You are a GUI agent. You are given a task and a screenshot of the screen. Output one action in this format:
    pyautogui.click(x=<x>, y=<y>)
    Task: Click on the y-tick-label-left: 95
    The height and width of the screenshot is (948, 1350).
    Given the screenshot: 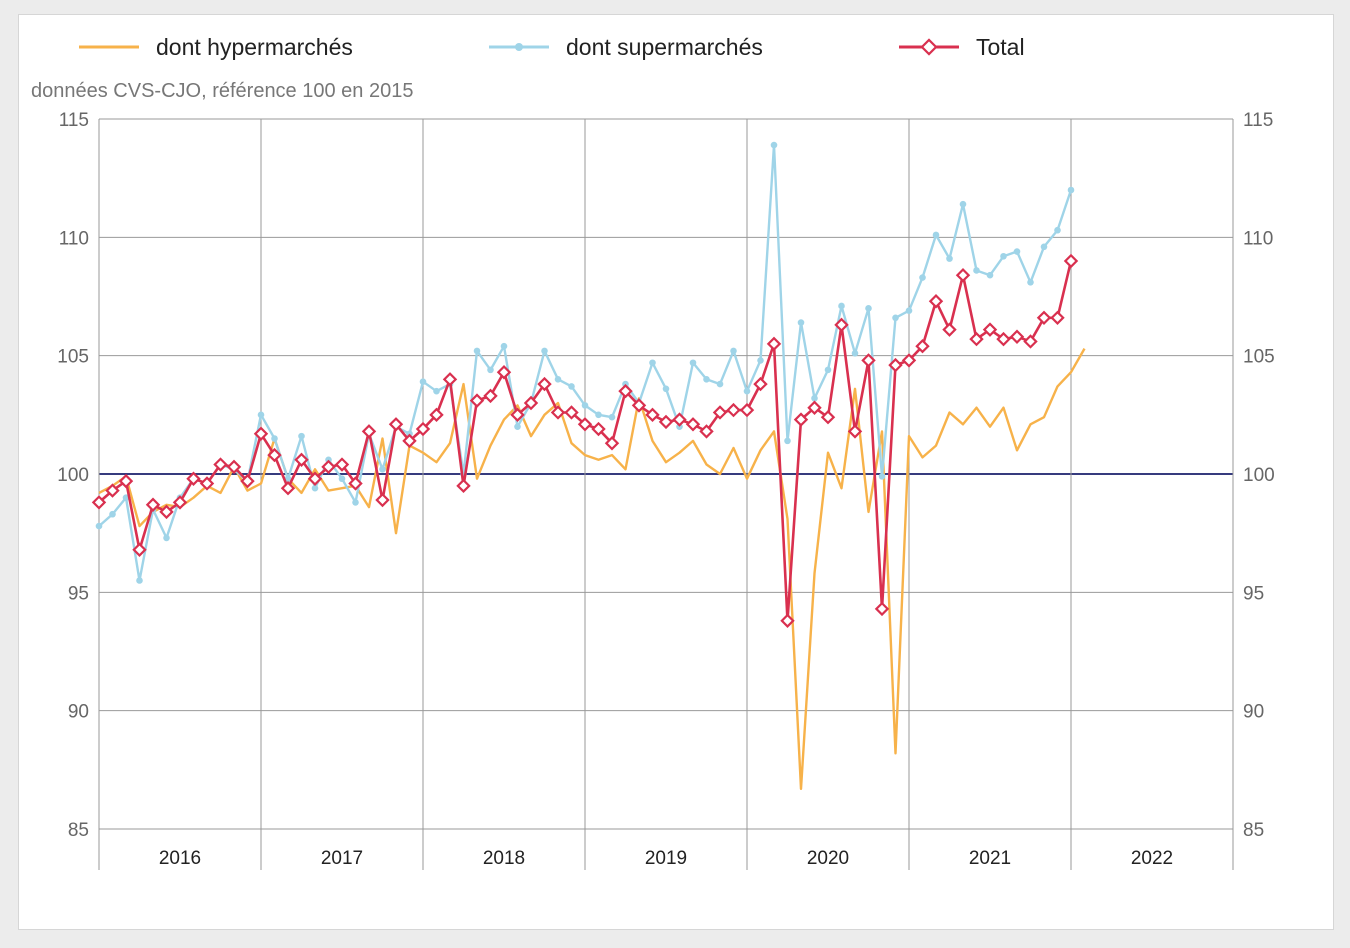 What is the action you would take?
    pyautogui.click(x=78, y=593)
    